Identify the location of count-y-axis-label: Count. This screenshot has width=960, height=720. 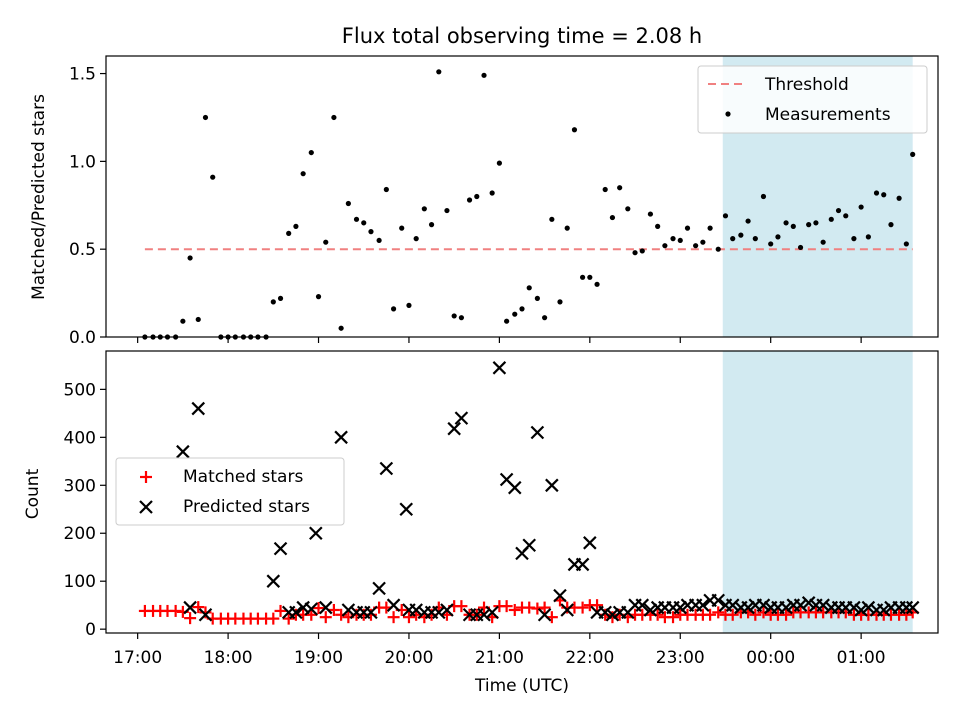
(33, 493).